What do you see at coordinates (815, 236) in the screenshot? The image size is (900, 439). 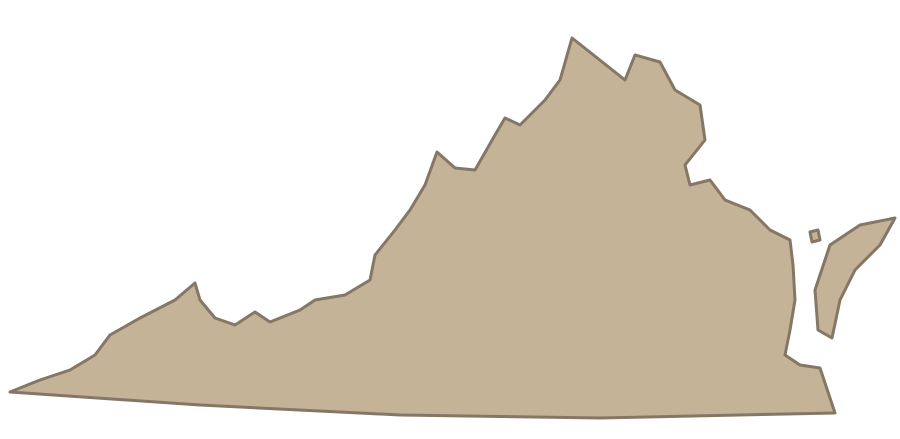 I see `island-shape` at bounding box center [815, 236].